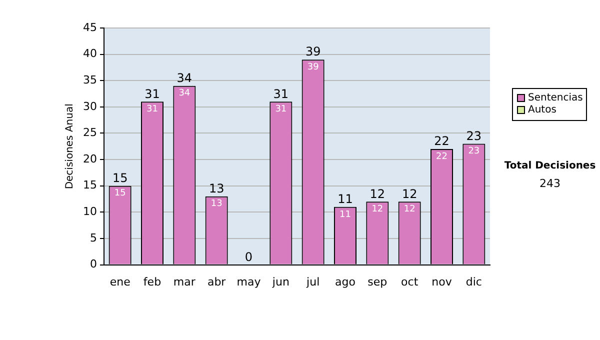 This screenshot has width=600, height=340. I want to click on total-label: 0, so click(248, 257).